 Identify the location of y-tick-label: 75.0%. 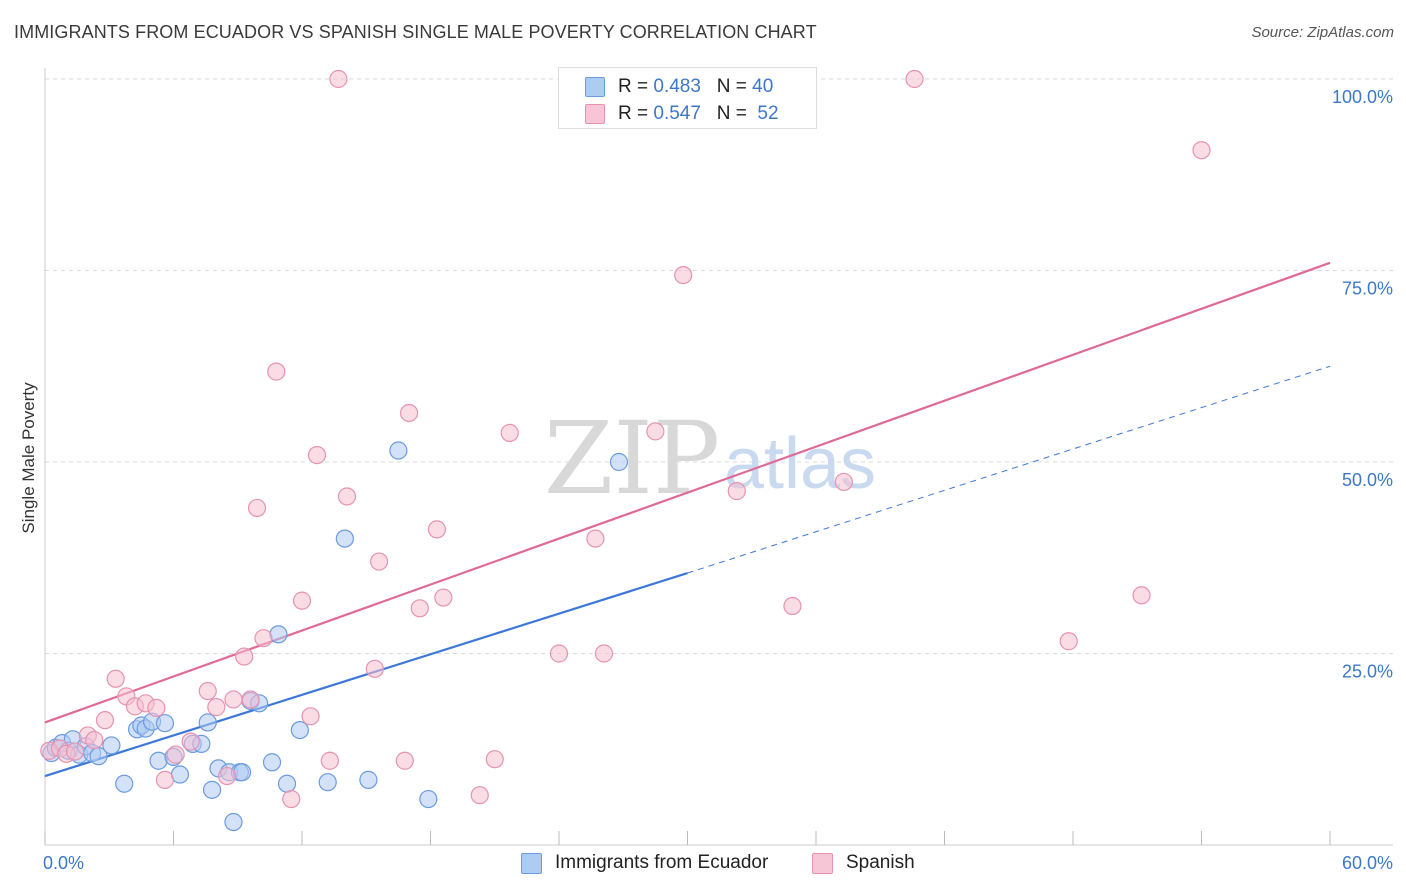
(1367, 289).